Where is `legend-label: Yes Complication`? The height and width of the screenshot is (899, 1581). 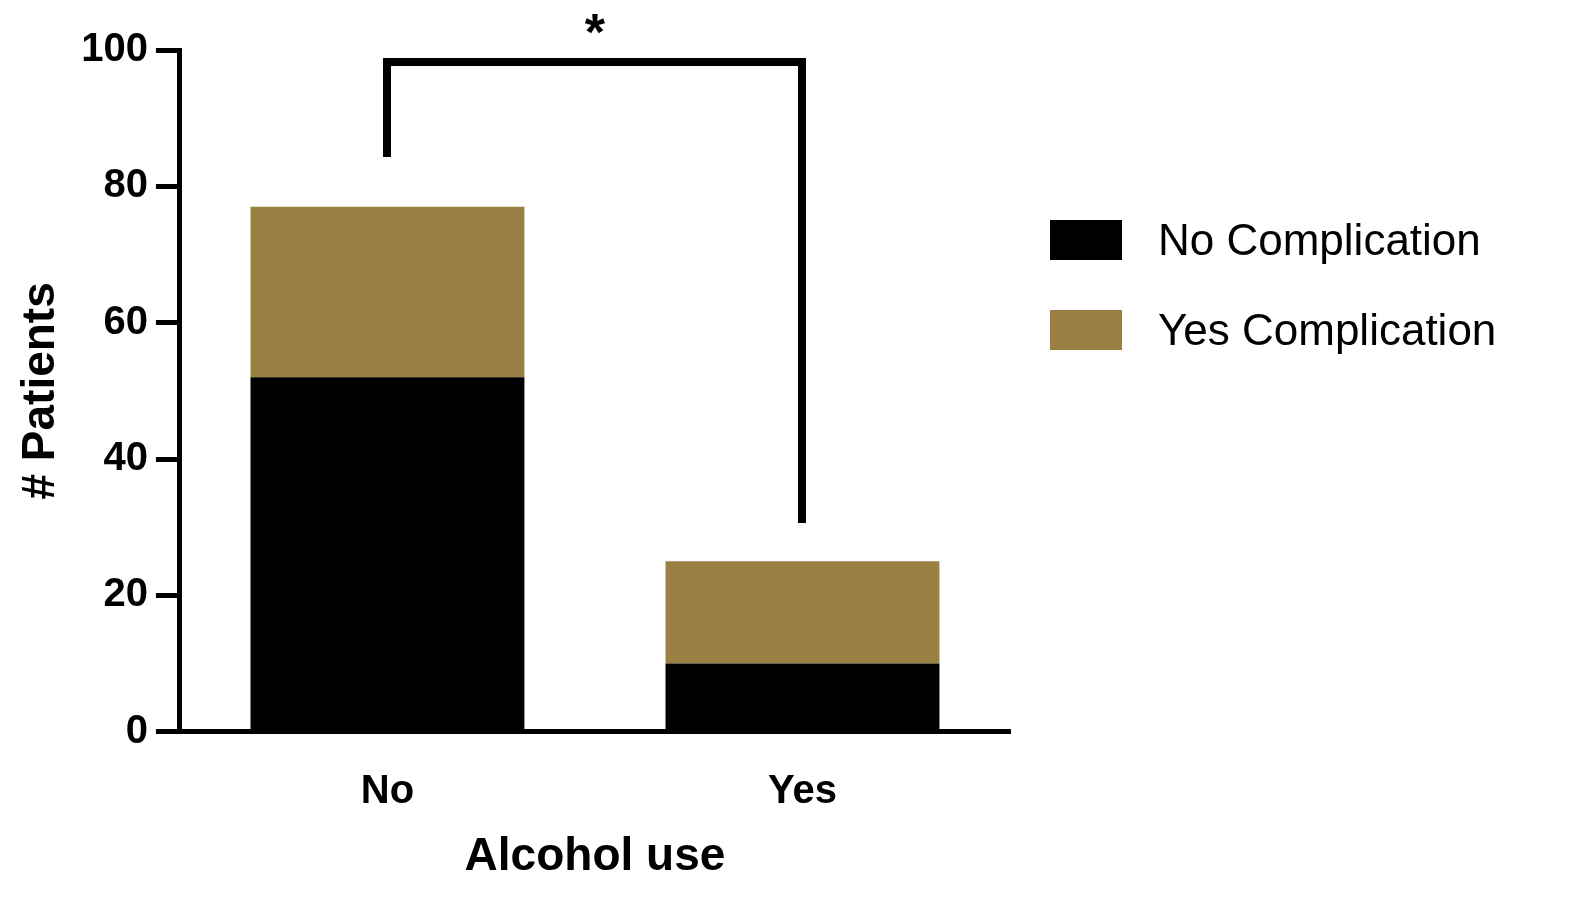
legend-label: Yes Complication is located at coordinates (1327, 330).